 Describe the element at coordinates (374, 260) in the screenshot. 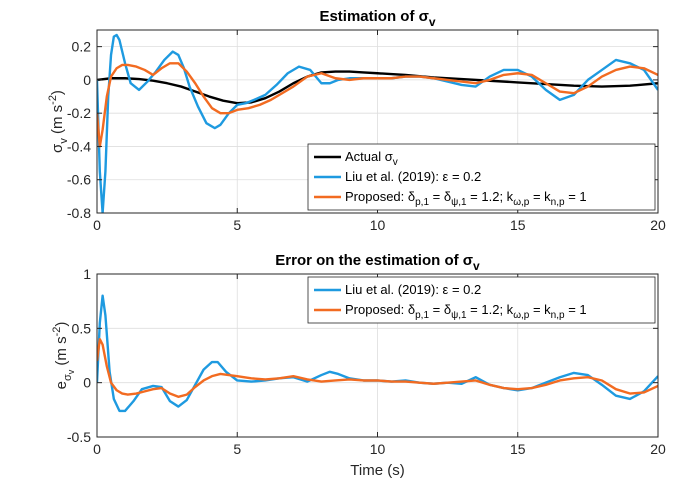

I see `title-text: Error on the estimation of σ` at that location.